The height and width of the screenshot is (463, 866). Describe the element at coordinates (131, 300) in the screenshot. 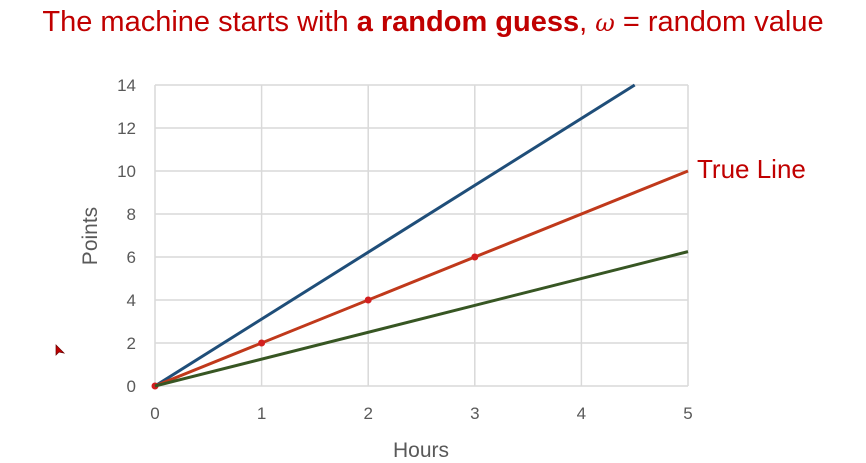

I see `y-tick-label: 4` at that location.